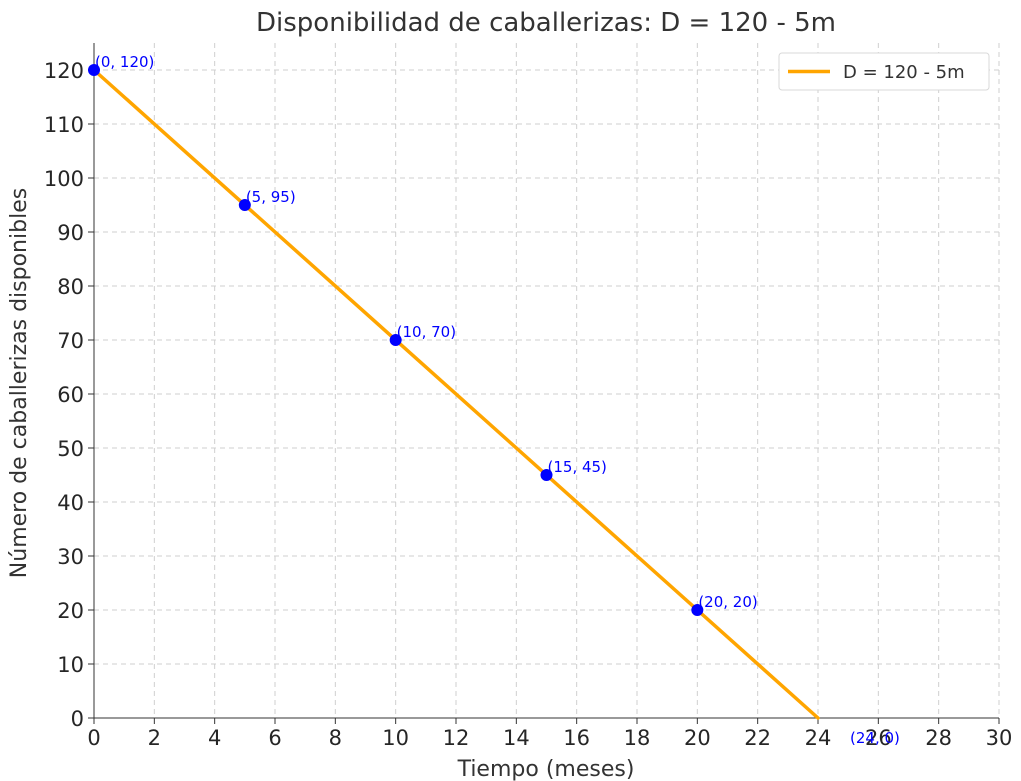 Image resolution: width=1021 pixels, height=781 pixels. Describe the element at coordinates (70, 233) in the screenshot. I see `y-tick-label: 90` at that location.